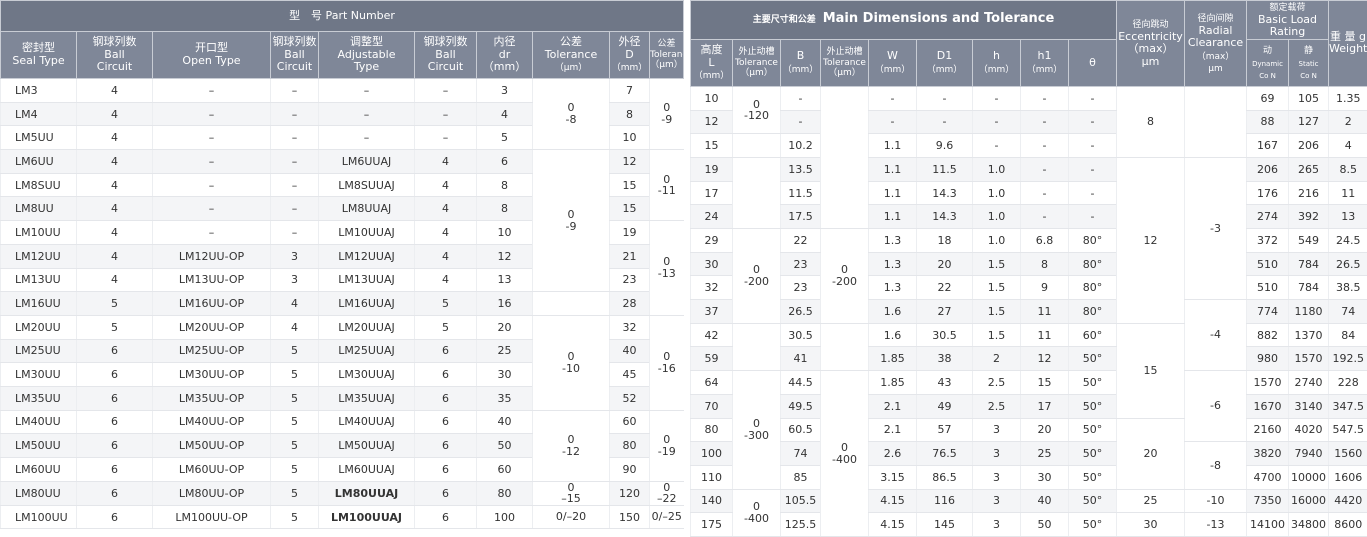 The width and height of the screenshot is (1367, 537). What do you see at coordinates (712, 193) in the screenshot?
I see `height-cell: 17` at bounding box center [712, 193].